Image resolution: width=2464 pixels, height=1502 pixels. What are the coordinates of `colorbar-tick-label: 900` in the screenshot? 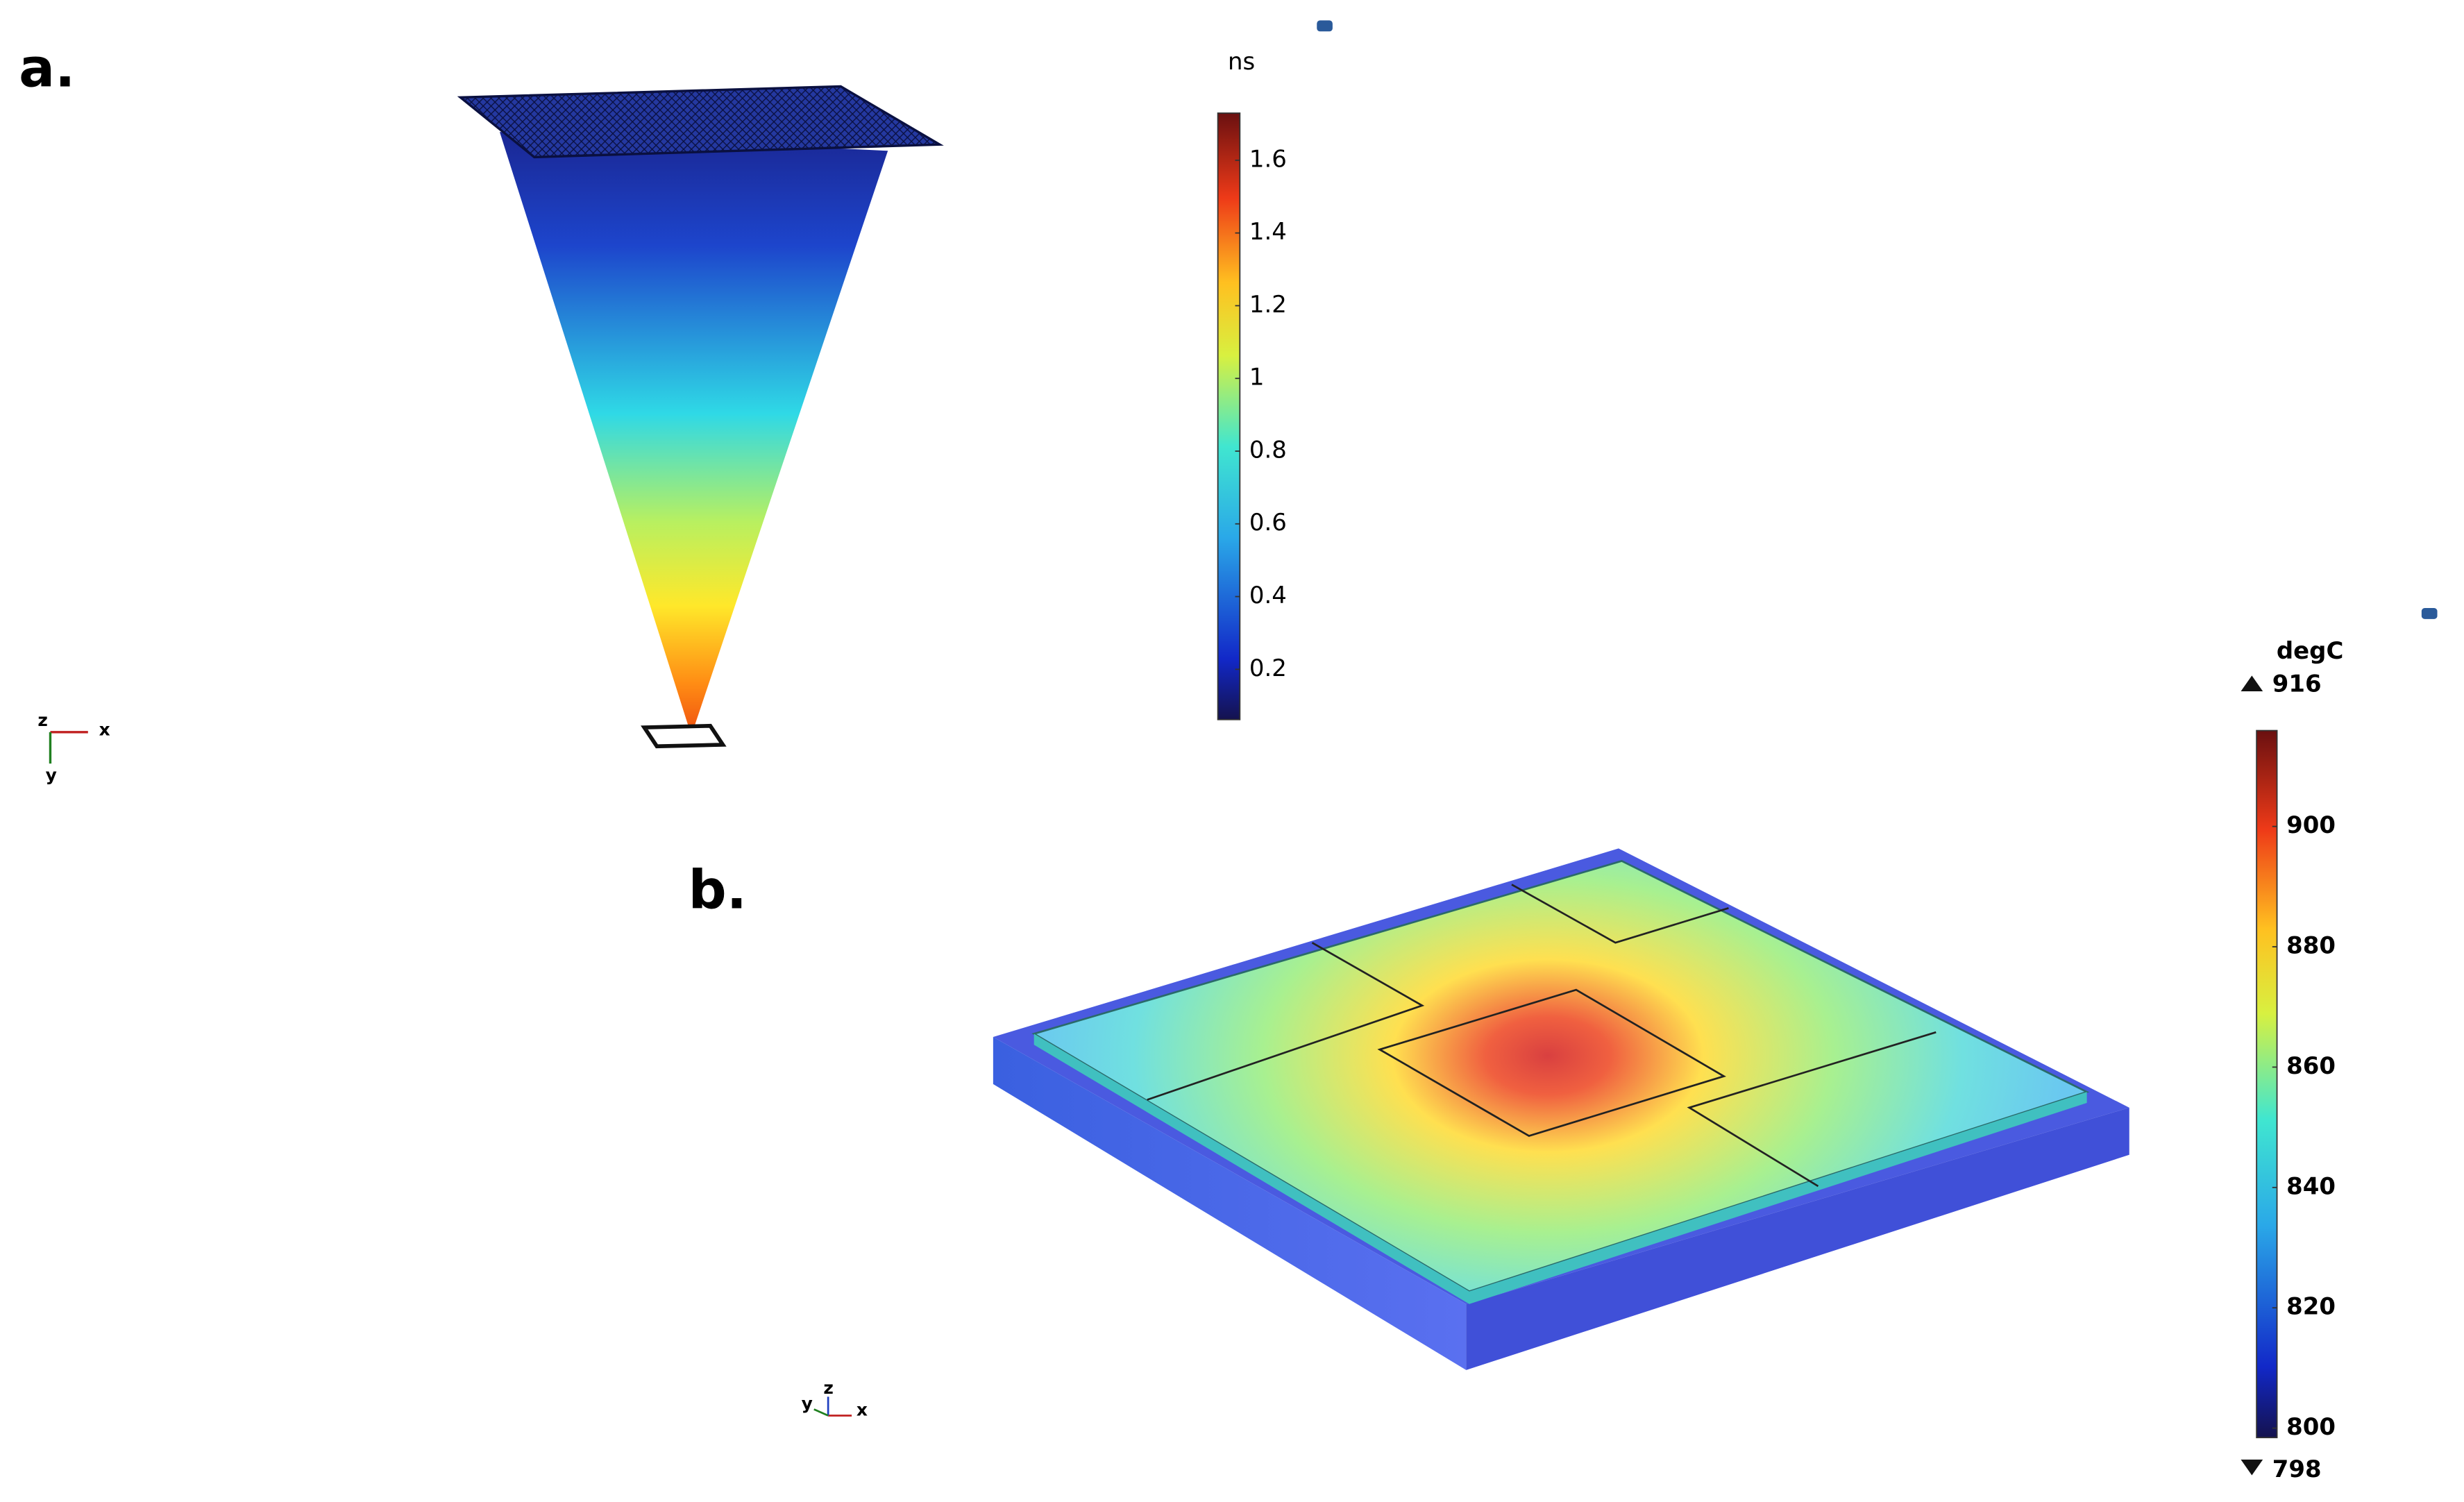 It's located at (2311, 825).